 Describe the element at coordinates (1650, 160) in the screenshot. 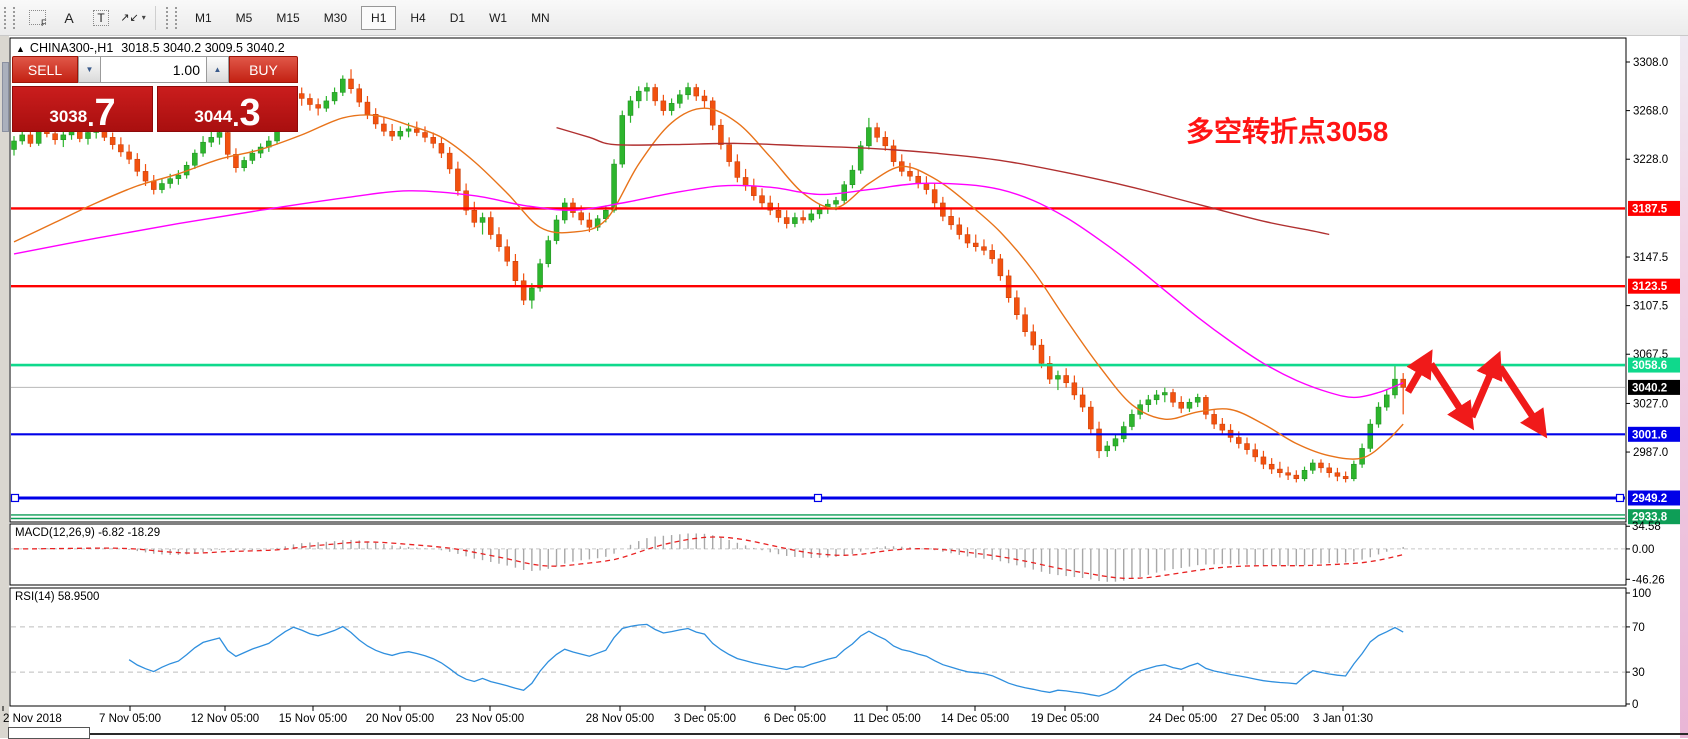

I see `price-axis-label: 3228.0` at that location.